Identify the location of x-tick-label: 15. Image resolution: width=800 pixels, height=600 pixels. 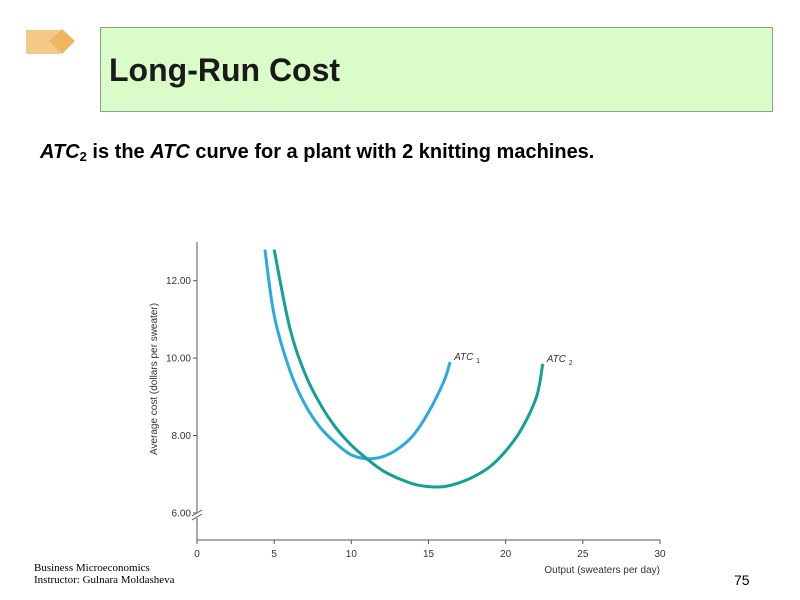
(429, 554).